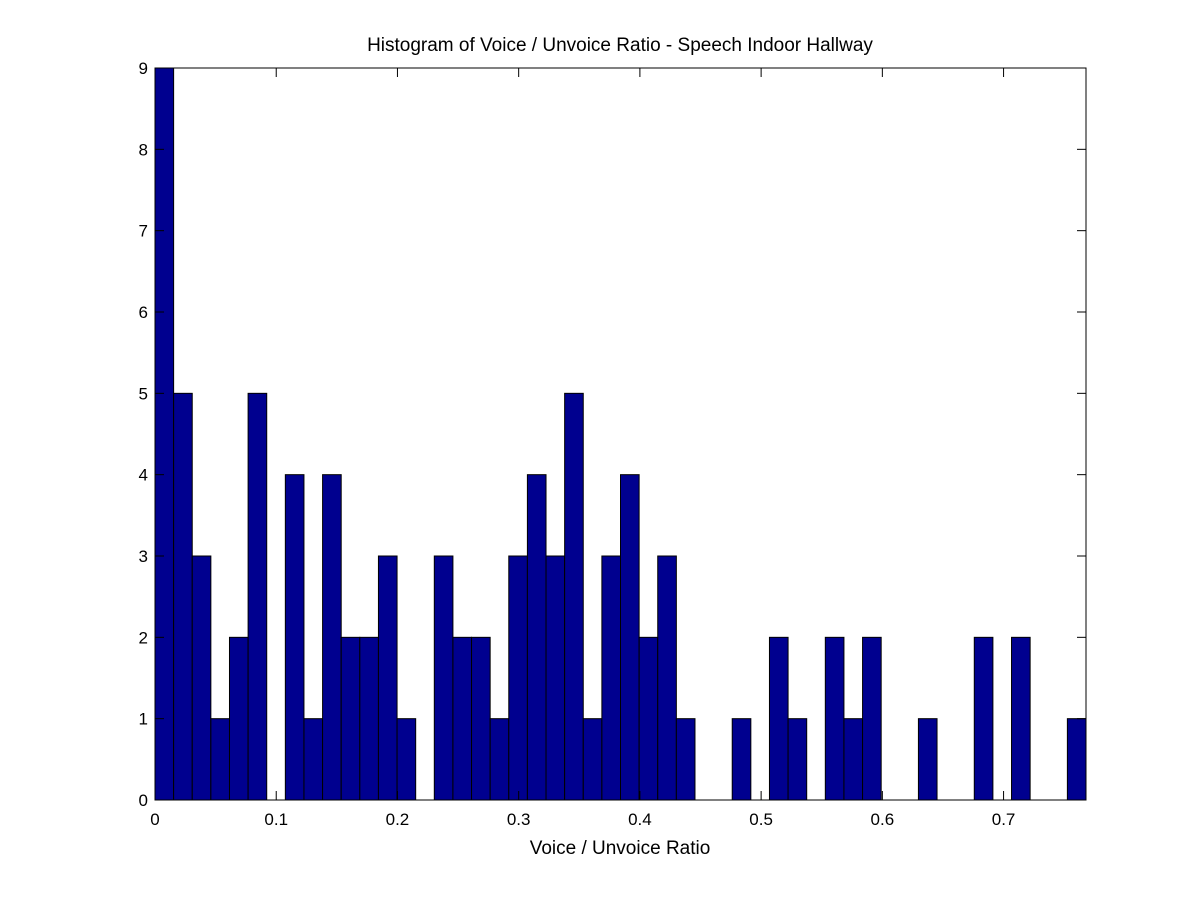 Image resolution: width=1200 pixels, height=905 pixels. I want to click on x-tick-label: 0.7, so click(1004, 819).